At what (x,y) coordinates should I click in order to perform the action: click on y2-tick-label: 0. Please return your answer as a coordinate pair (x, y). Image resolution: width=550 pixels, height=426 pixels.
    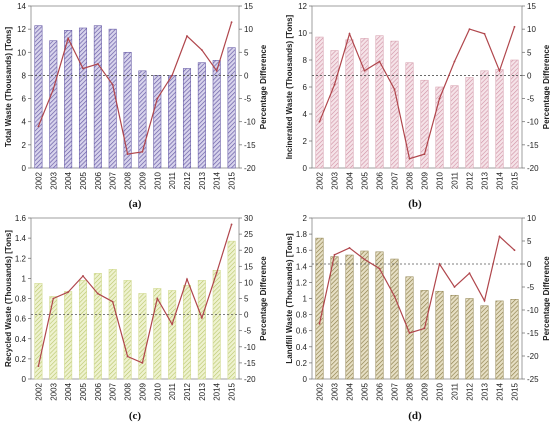
    Looking at the image, I should click on (529, 75).